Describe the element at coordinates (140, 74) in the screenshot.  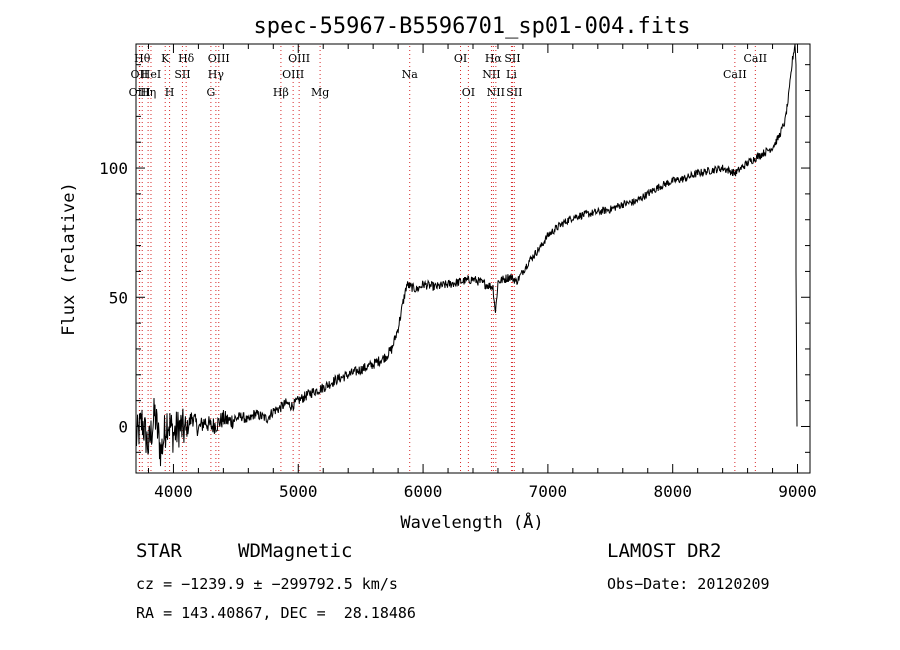
I see `line-marker-label: OII` at that location.